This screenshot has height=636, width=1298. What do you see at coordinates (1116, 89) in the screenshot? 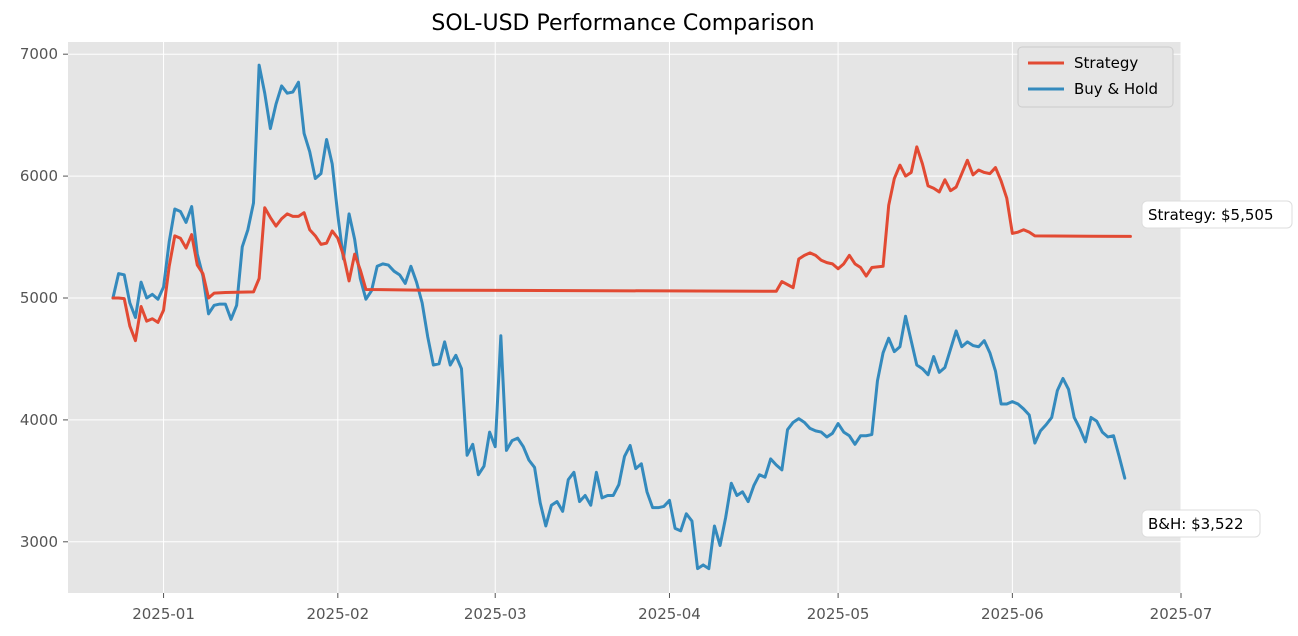
I see `legend-label-buy-and-hold: Buy & Hold` at bounding box center [1116, 89].